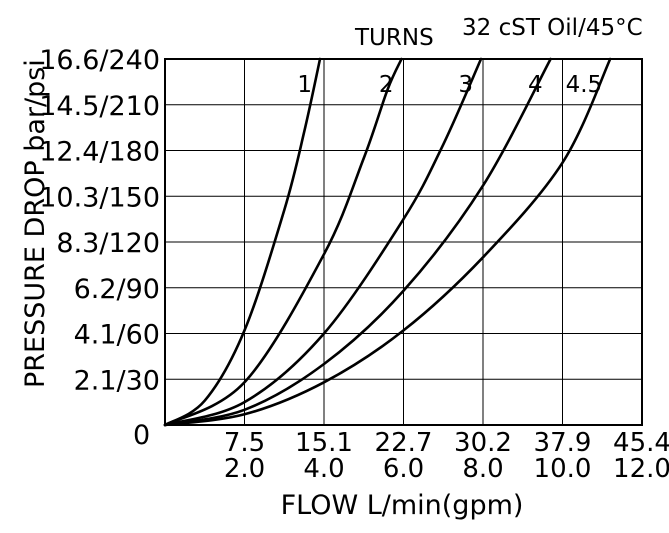 The image size is (669, 533). Describe the element at coordinates (584, 85) in the screenshot. I see `series-label-4.5: 4.5` at that location.